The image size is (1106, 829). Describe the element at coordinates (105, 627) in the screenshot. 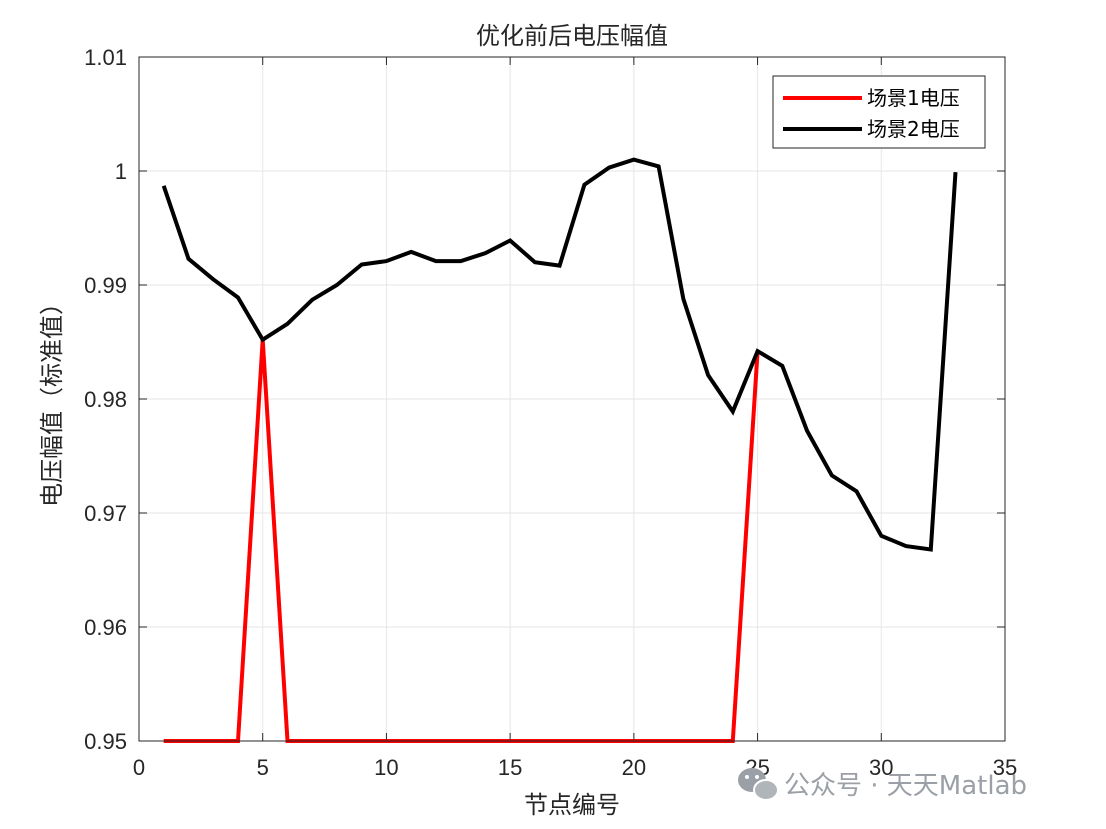

I see `y-tick-label: 0.96` at that location.